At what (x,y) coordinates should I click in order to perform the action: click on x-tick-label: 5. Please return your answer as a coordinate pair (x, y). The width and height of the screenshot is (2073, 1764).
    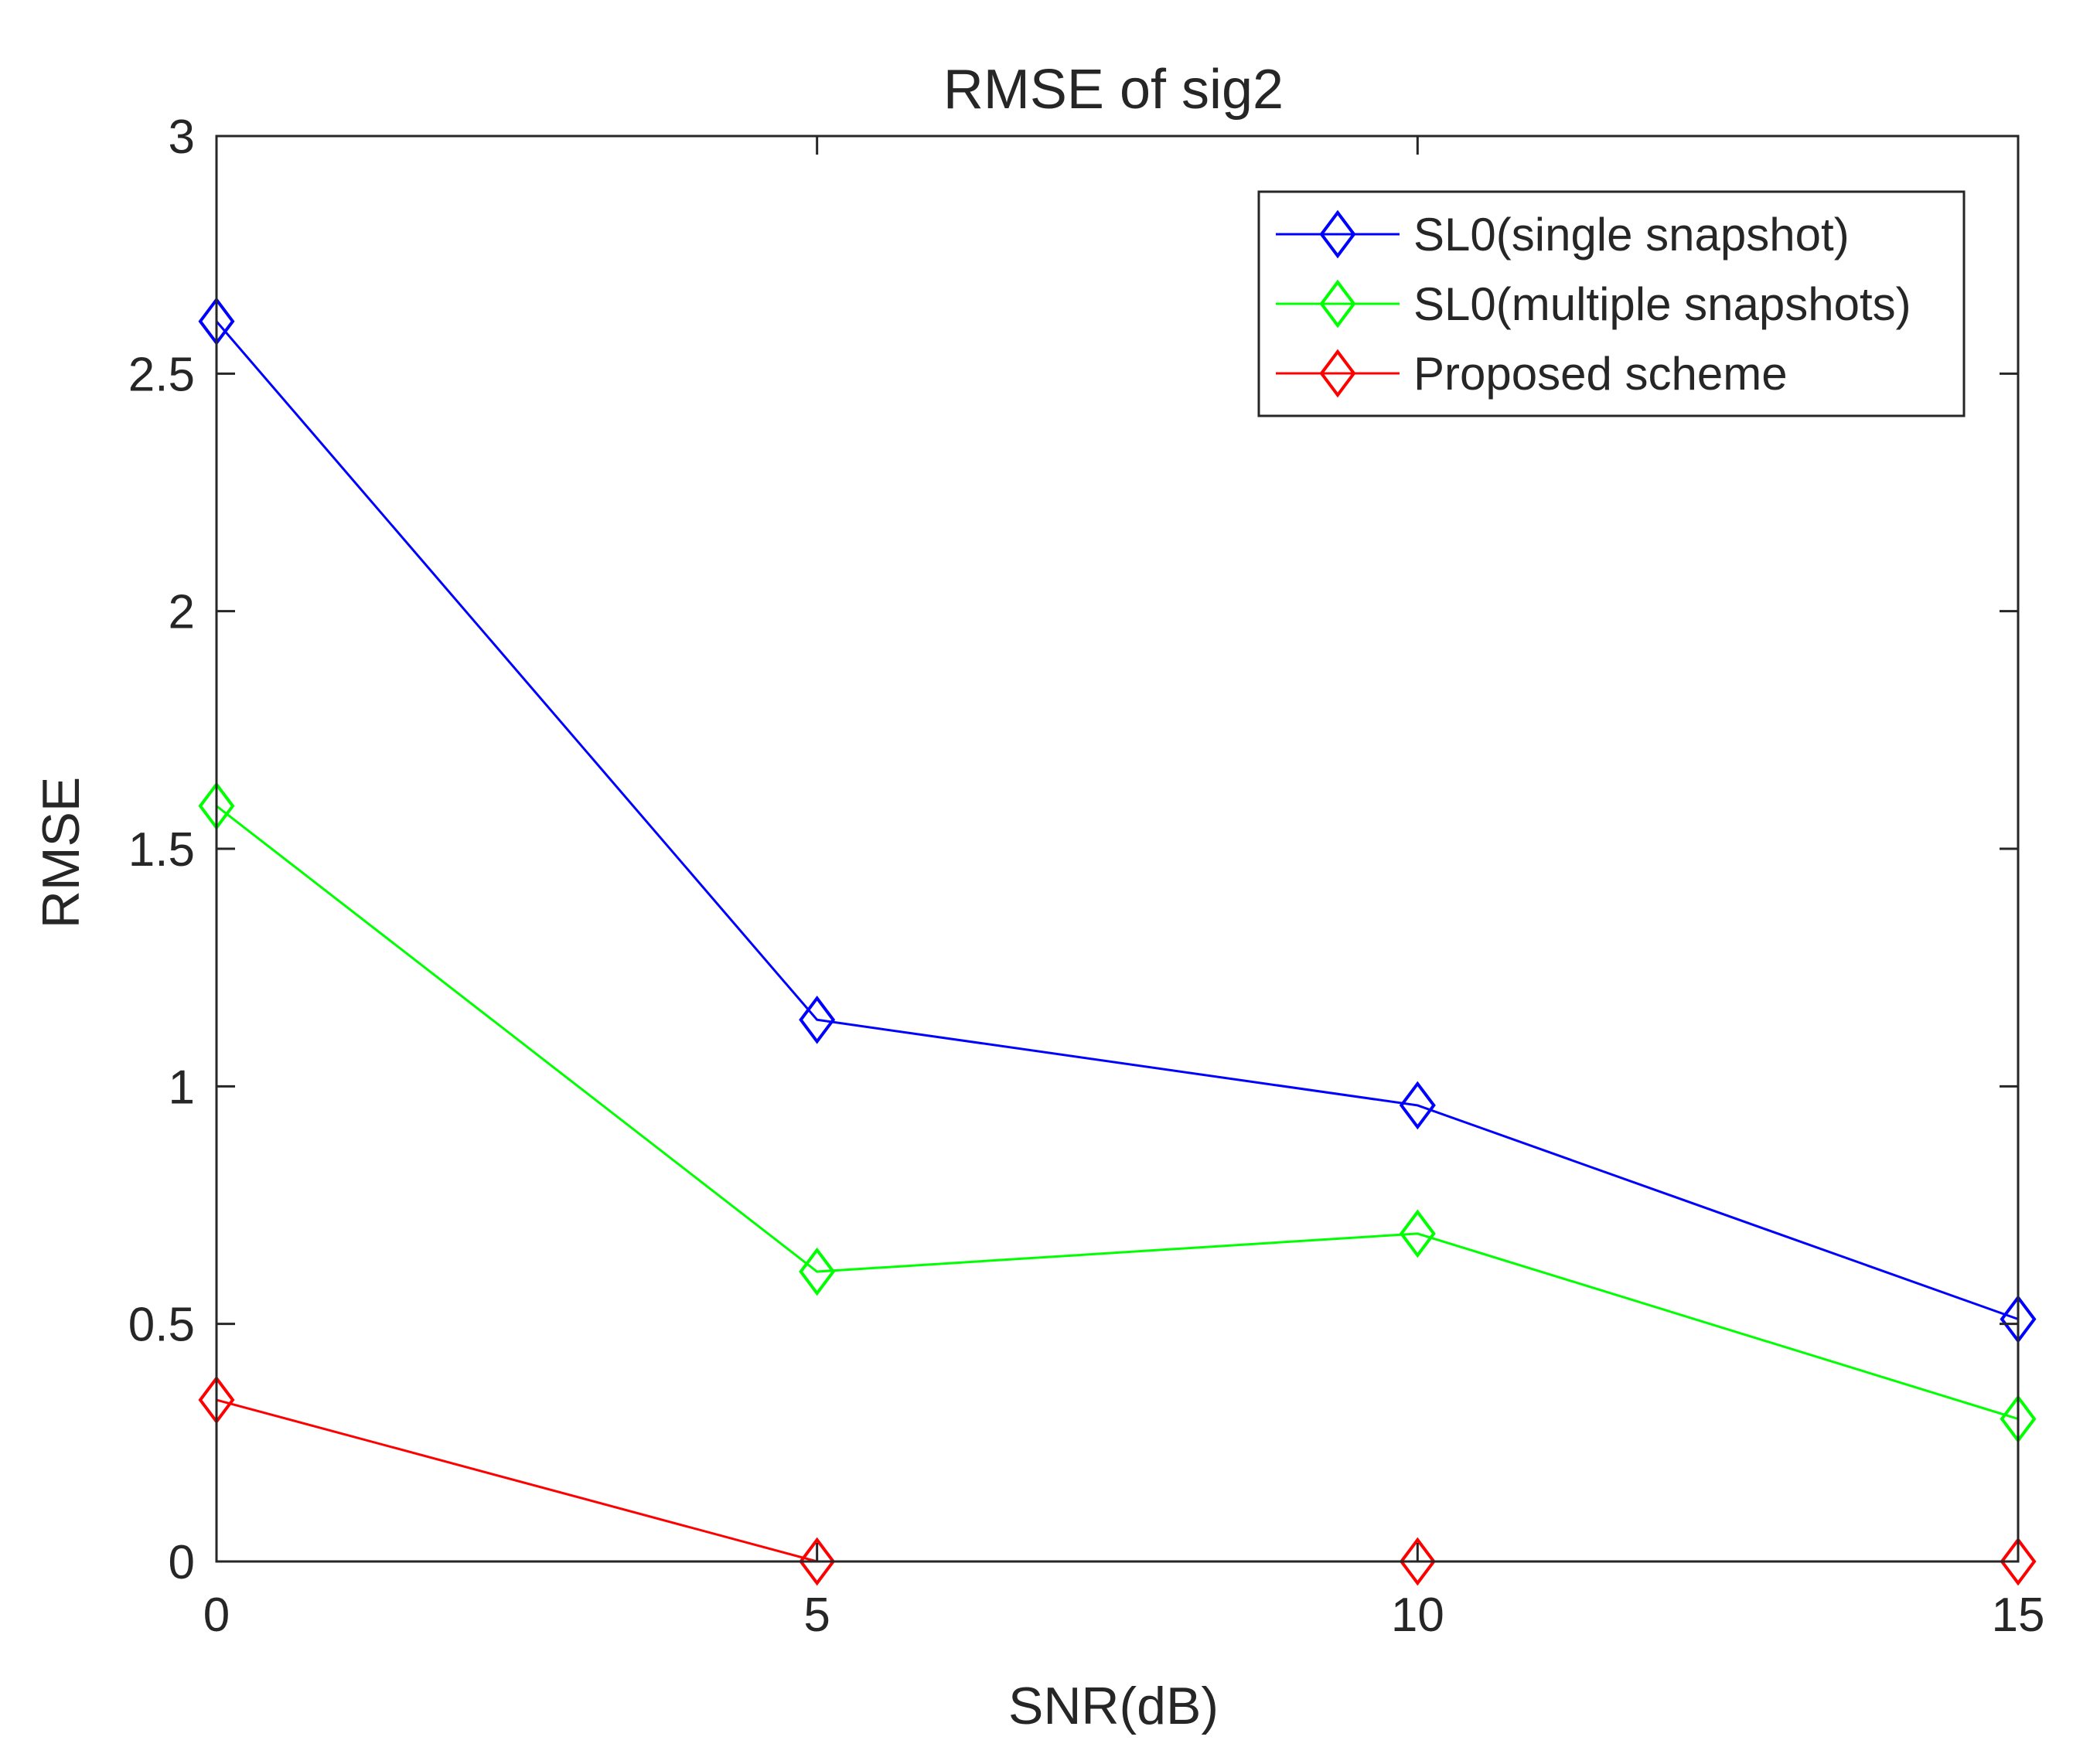
    Looking at the image, I should click on (816, 1615).